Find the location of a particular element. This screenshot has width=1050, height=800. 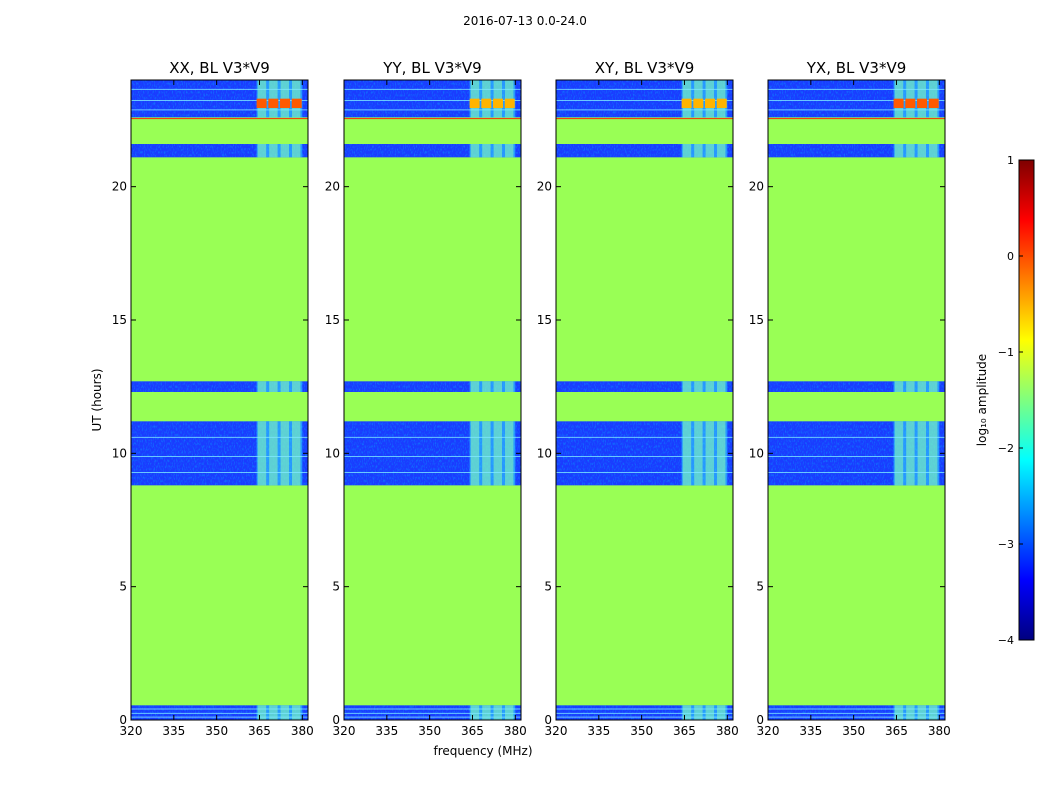

colorbar is located at coordinates (1026, 400).